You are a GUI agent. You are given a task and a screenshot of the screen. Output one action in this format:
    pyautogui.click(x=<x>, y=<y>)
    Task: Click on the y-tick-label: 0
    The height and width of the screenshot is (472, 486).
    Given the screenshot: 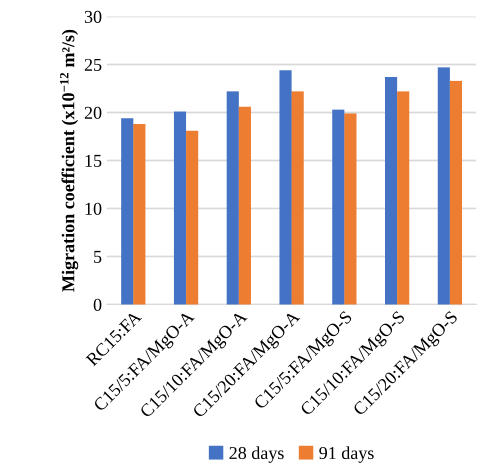 What is the action you would take?
    pyautogui.click(x=98, y=304)
    